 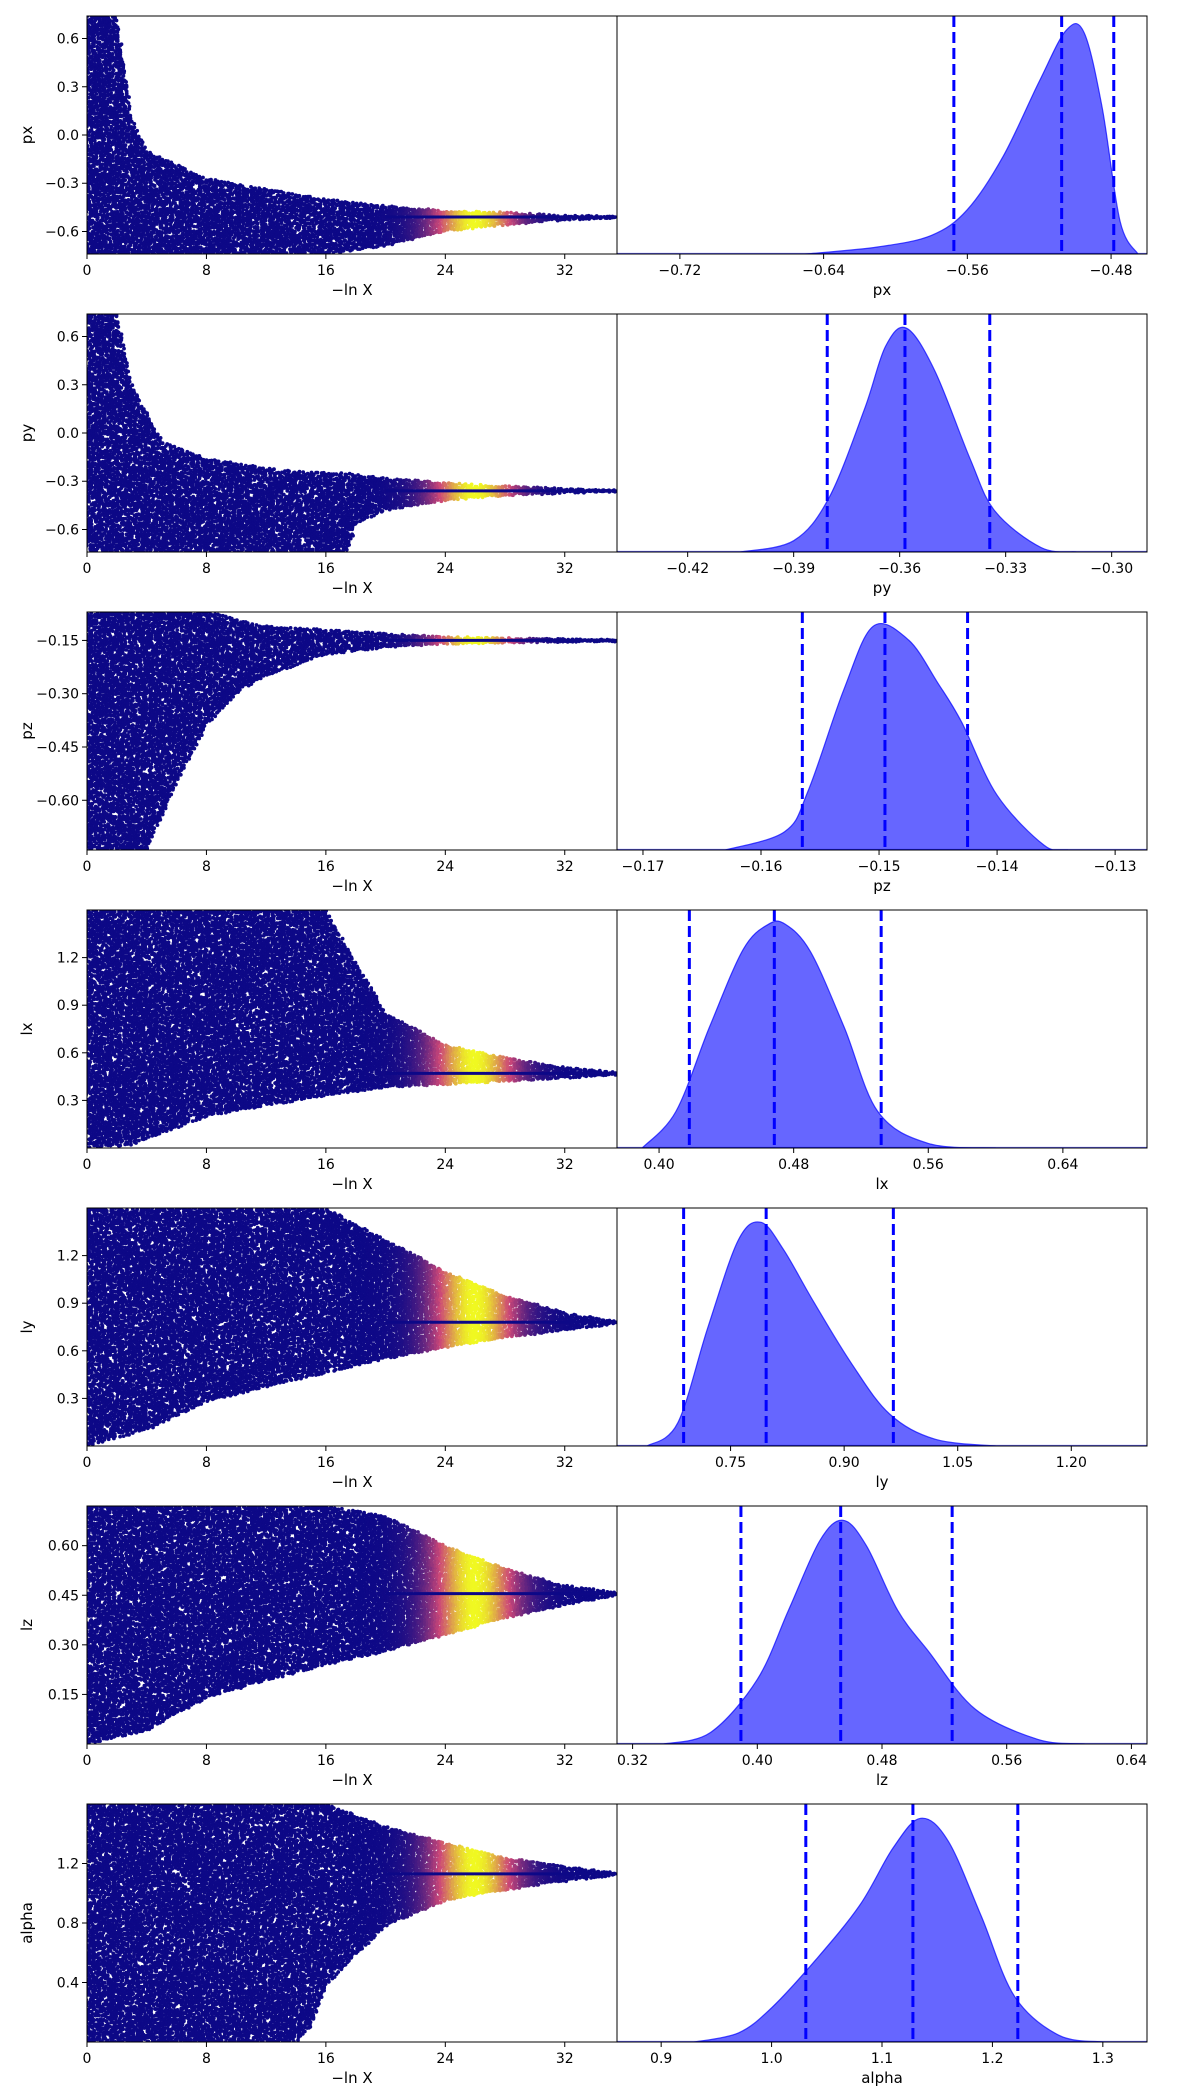 What do you see at coordinates (350, 135) in the screenshot?
I see `plot-area` at bounding box center [350, 135].